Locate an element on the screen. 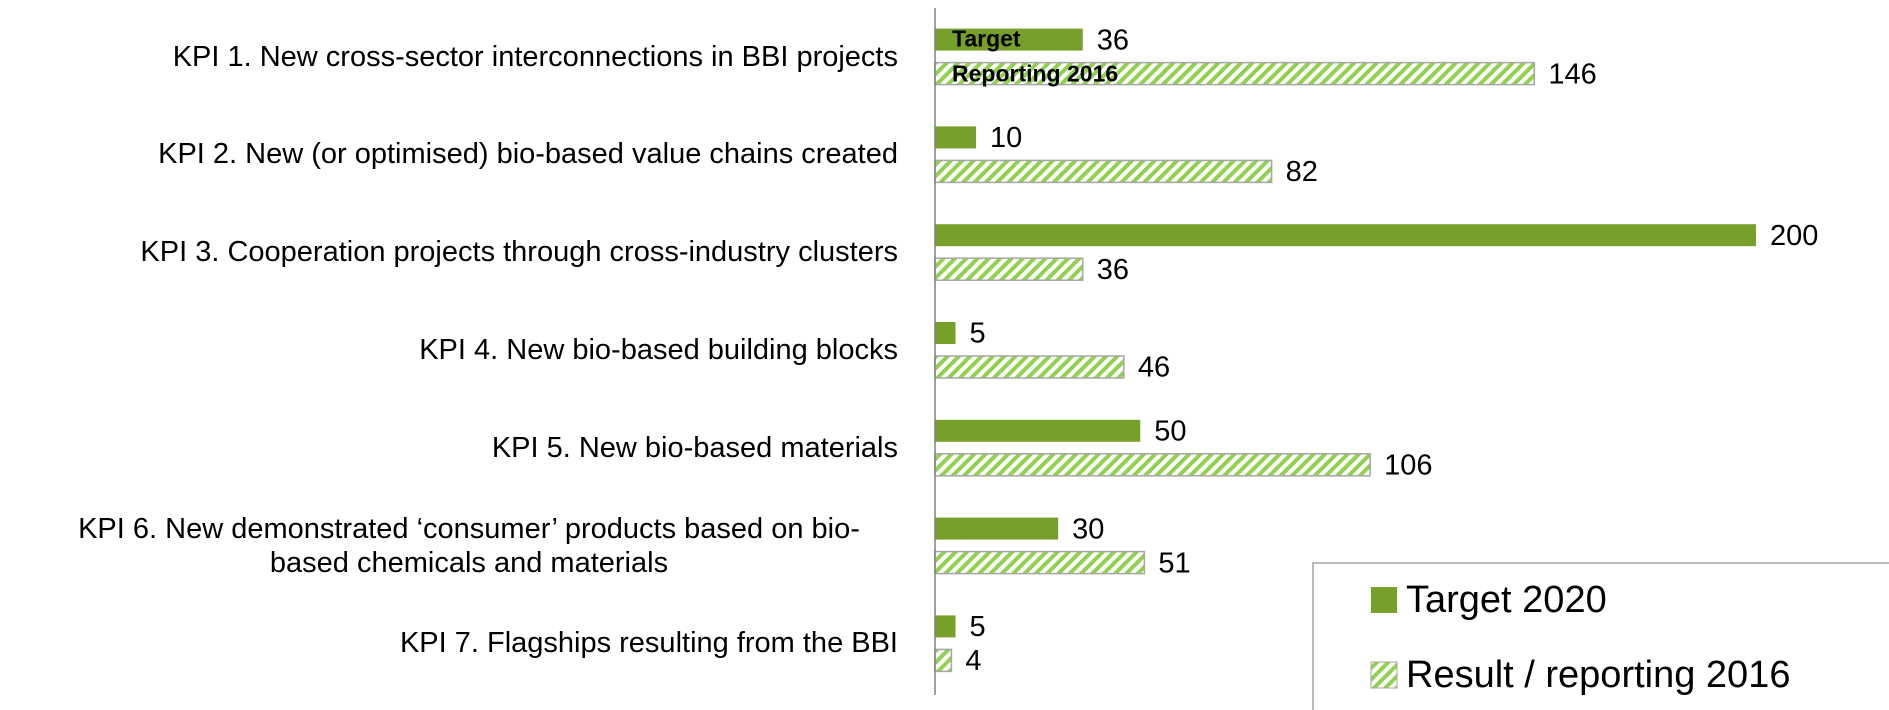  category-label: KPI 7. Flagships resulting from the BBI is located at coordinates (648, 643).